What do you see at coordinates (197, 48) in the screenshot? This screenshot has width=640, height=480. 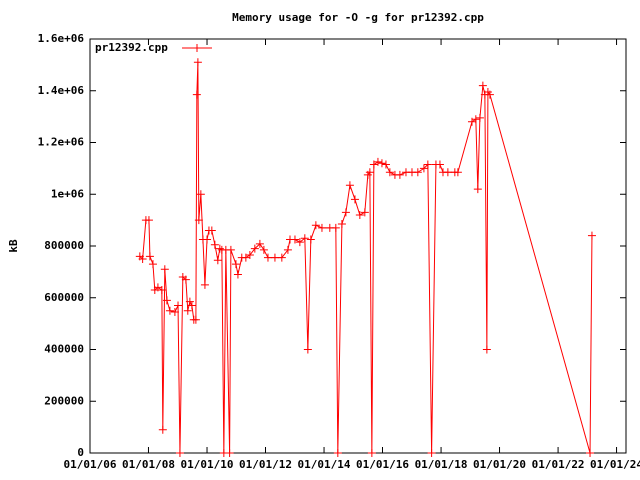 I see `legend-marker` at bounding box center [197, 48].